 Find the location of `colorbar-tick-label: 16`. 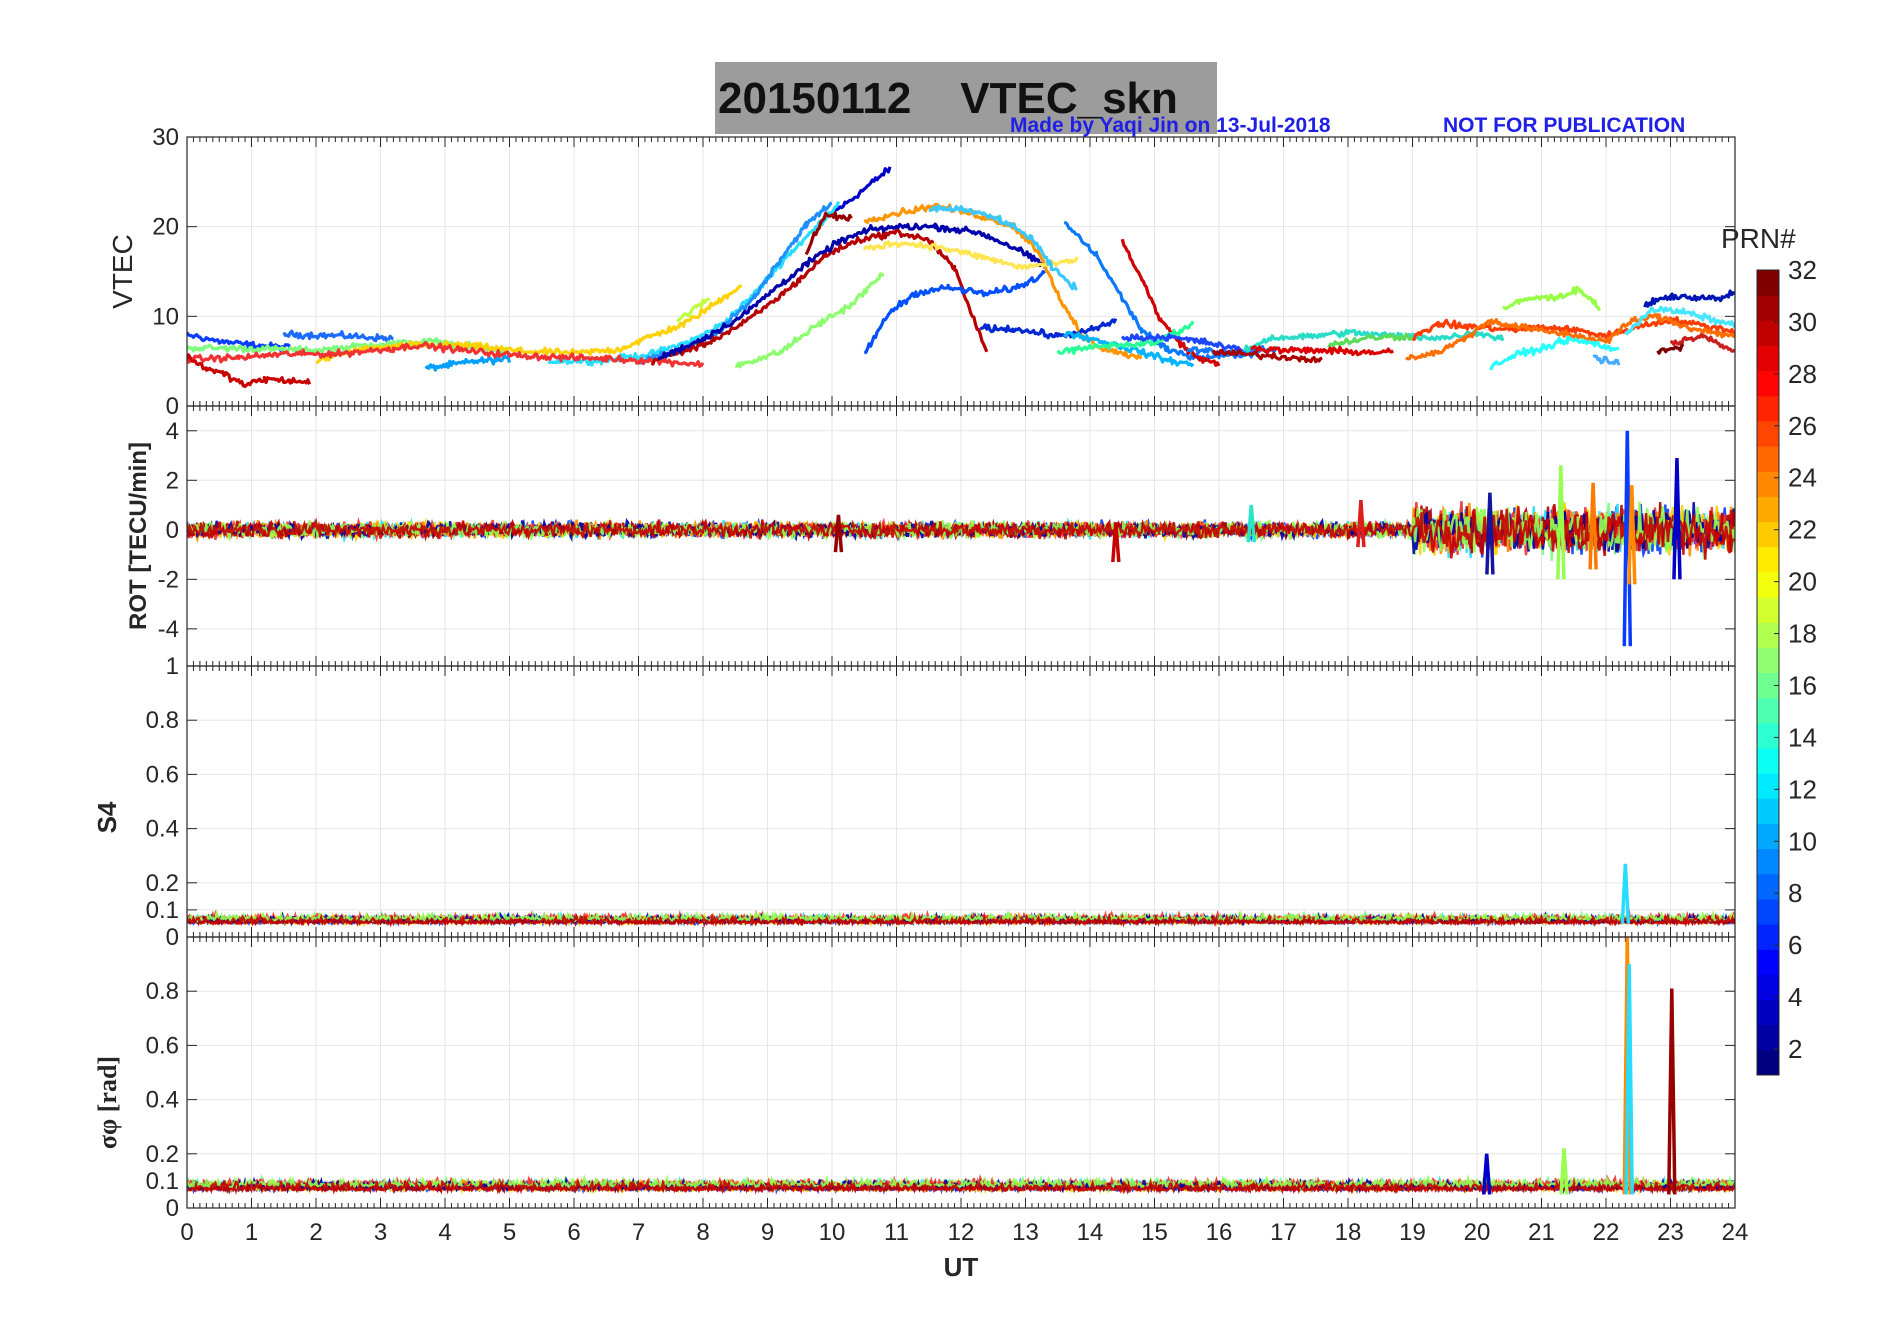

colorbar-tick-label: 16 is located at coordinates (1802, 685).